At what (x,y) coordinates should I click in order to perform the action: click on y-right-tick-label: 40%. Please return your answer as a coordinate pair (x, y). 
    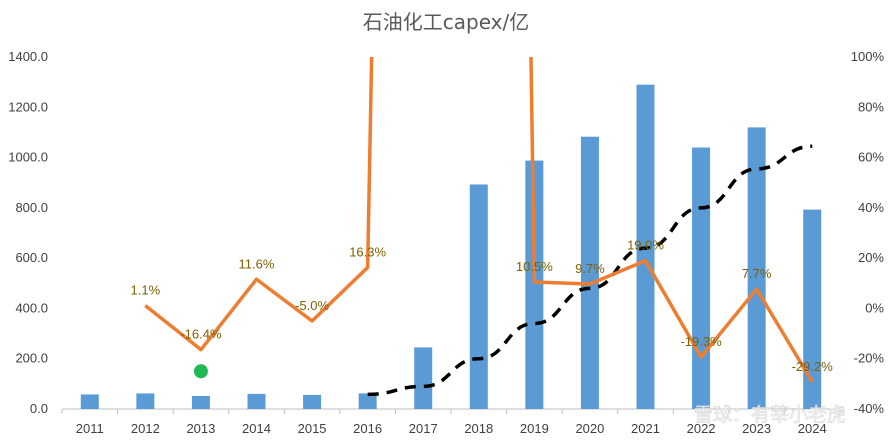
    Looking at the image, I should click on (871, 207).